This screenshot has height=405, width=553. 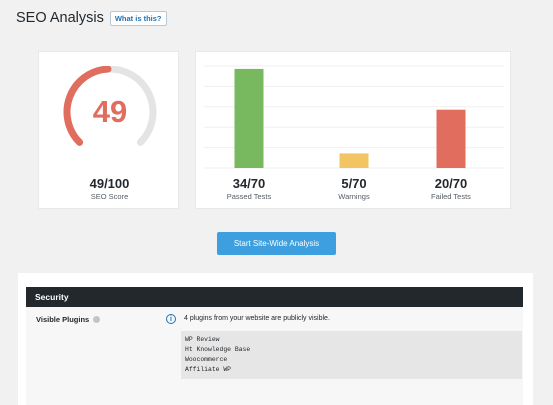 What do you see at coordinates (208, 369) in the screenshot?
I see `plugin-item: Affiliate WP` at bounding box center [208, 369].